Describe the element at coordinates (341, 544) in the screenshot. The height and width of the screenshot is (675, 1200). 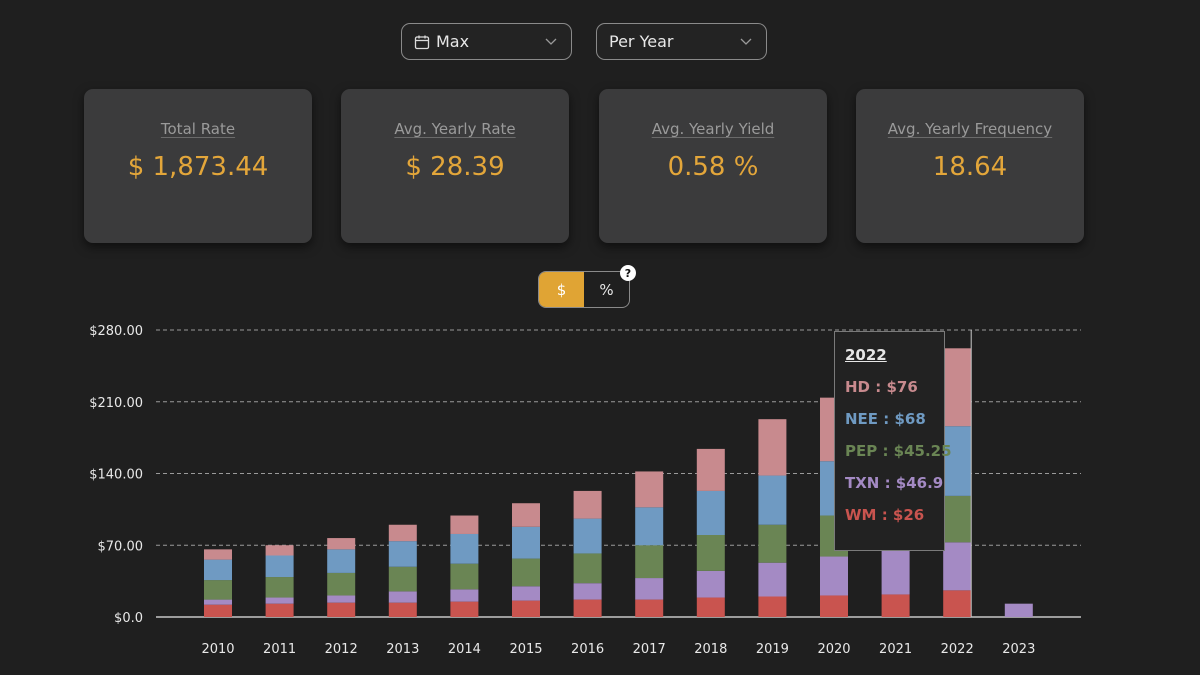
I see `bar-segment-hd-2012` at that location.